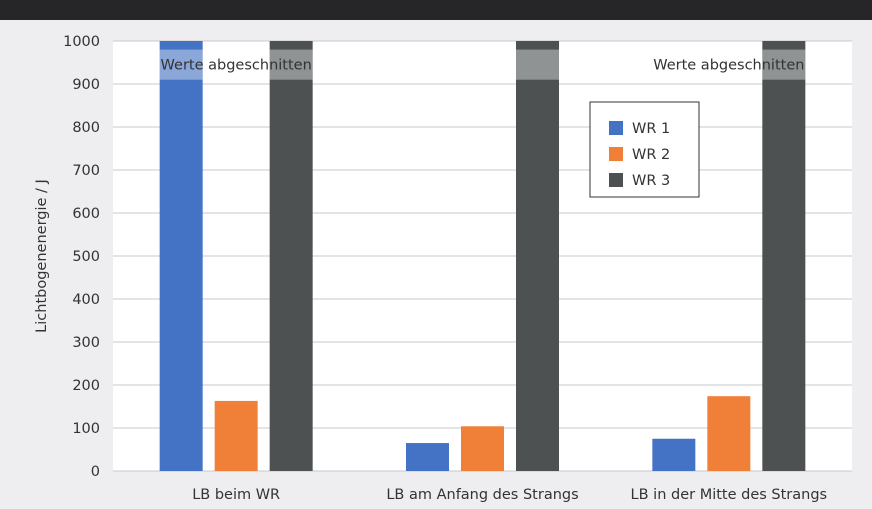  I want to click on annotations: Werte abgeschnitten Werte abgeschnitten, so click(483, 66).